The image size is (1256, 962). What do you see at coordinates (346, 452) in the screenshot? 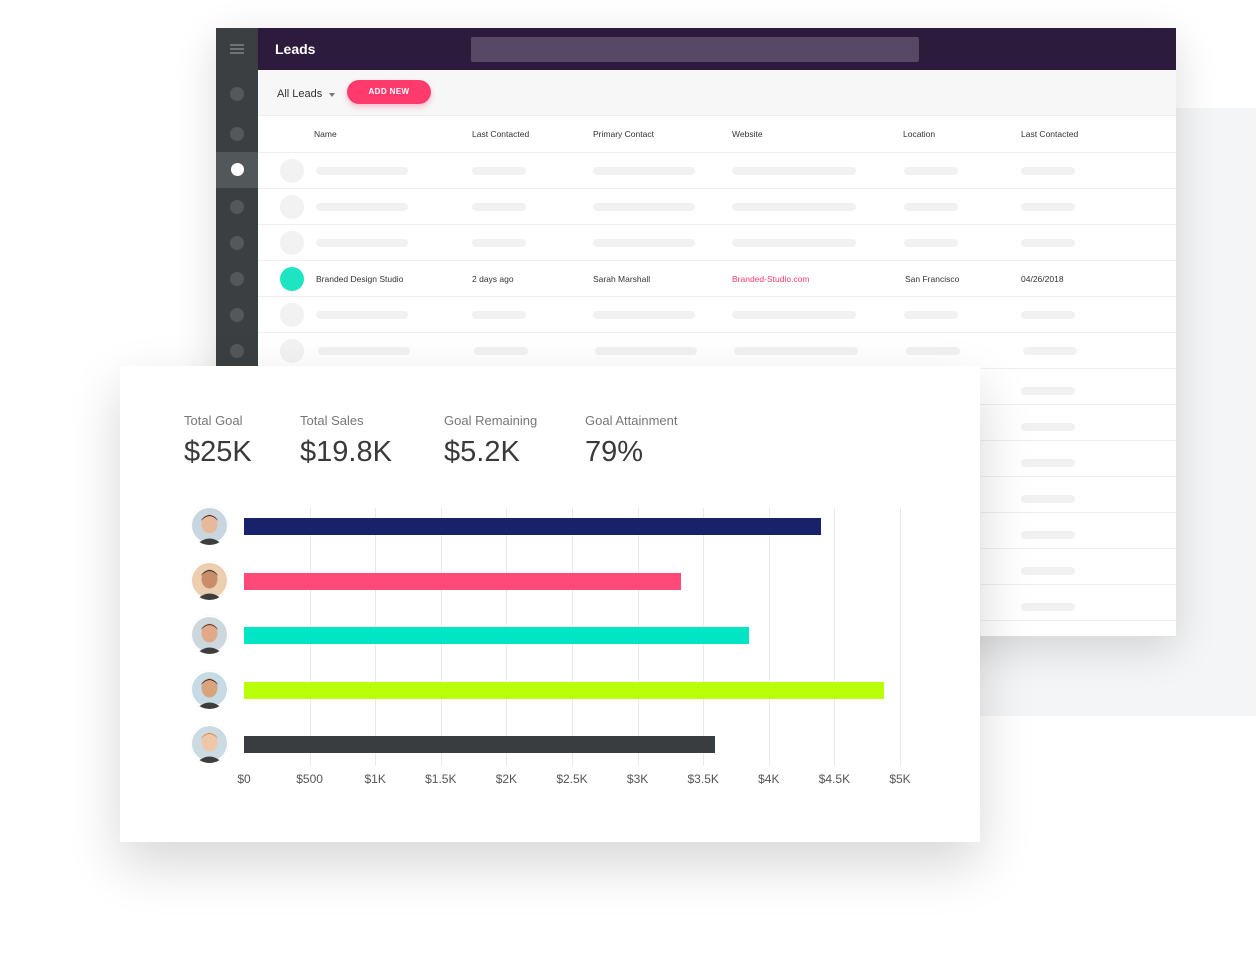
I see `total-sales-value: $19.8K` at bounding box center [346, 452].